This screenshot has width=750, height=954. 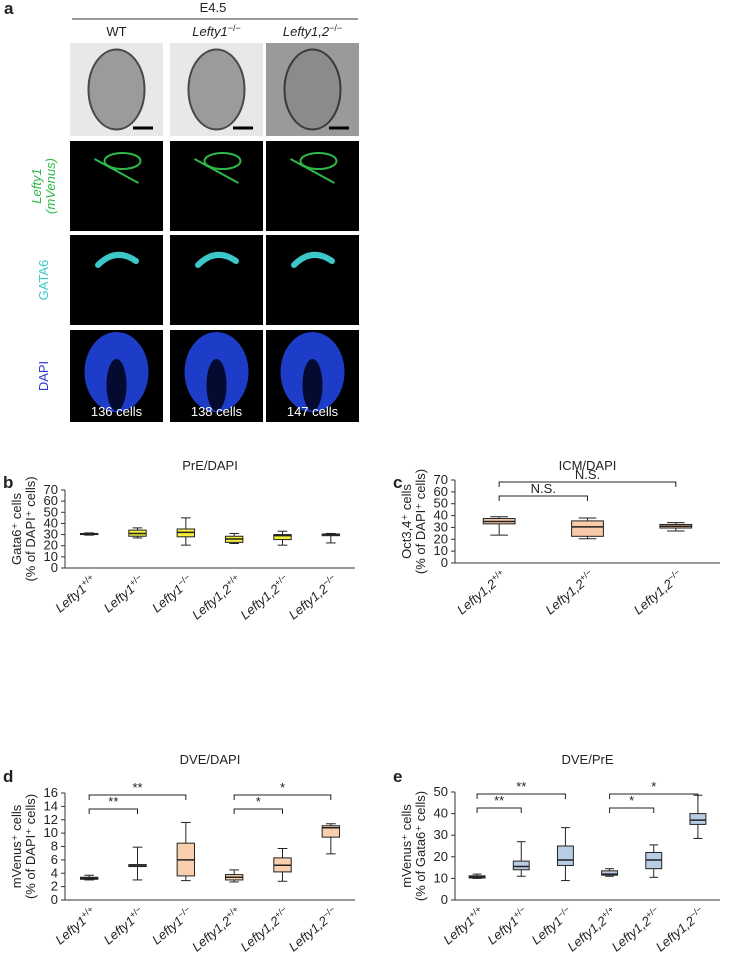 What do you see at coordinates (213, 7) in the screenshot?
I see `stage-label: E4.5` at bounding box center [213, 7].